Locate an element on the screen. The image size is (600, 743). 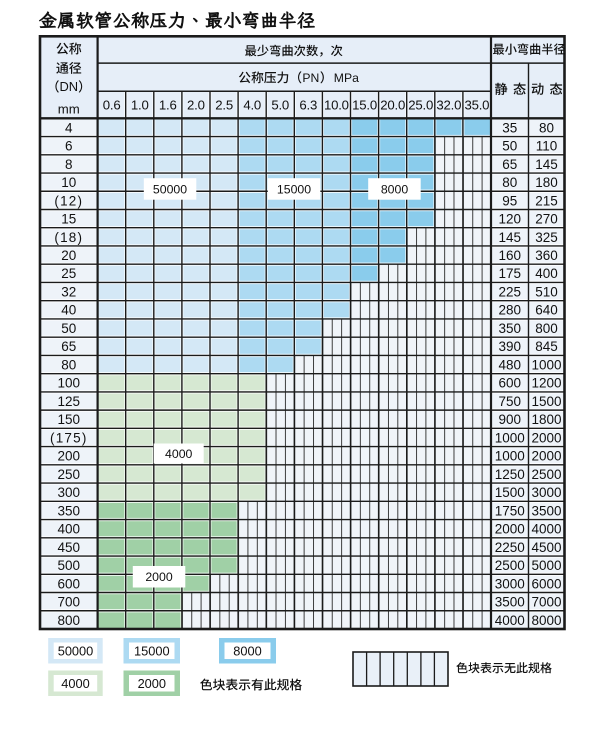
svg-text: 25.0 is located at coordinates (420, 104).